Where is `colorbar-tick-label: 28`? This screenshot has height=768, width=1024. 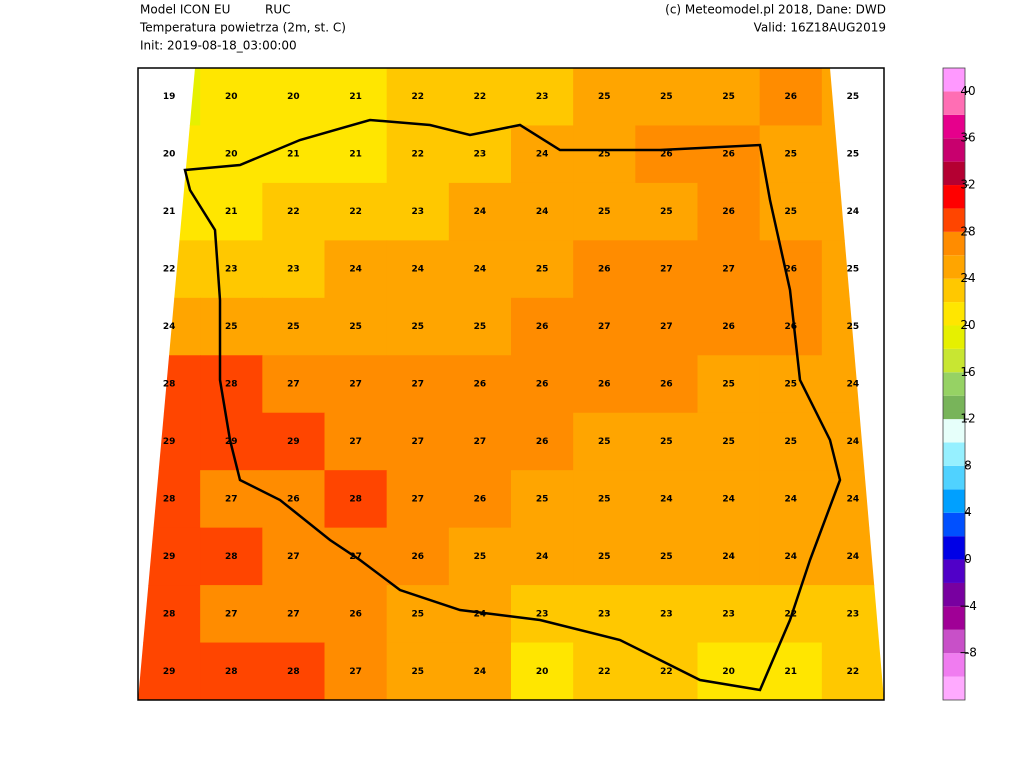
colorbar-tick-label: 28 is located at coordinates (967, 231).